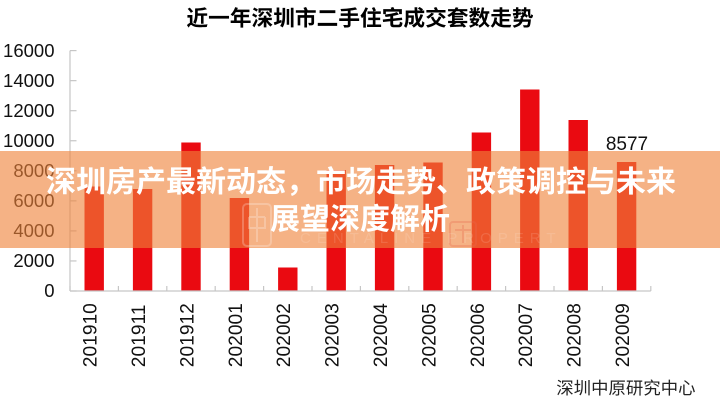  Describe the element at coordinates (187, 335) in the screenshot. I see `svg-text: 201912` at that location.